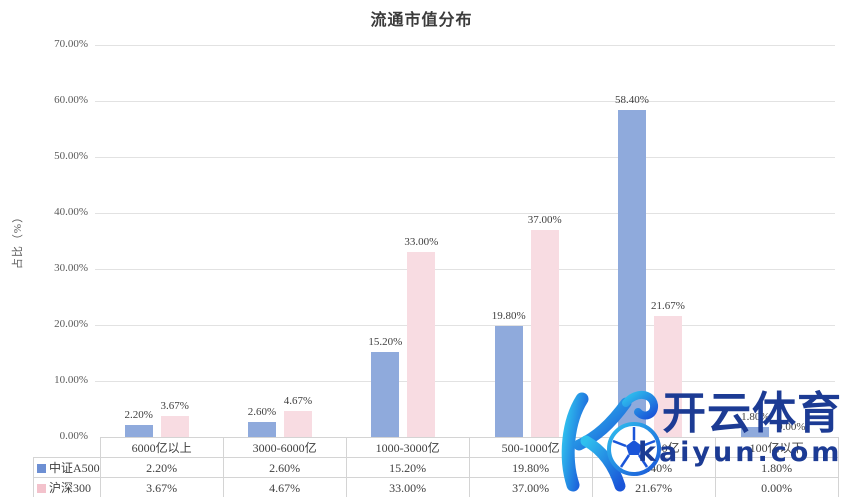 The width and height of the screenshot is (843, 497). What do you see at coordinates (530, 467) in the screenshot?
I see `value-cell: 19.80%` at bounding box center [530, 467].